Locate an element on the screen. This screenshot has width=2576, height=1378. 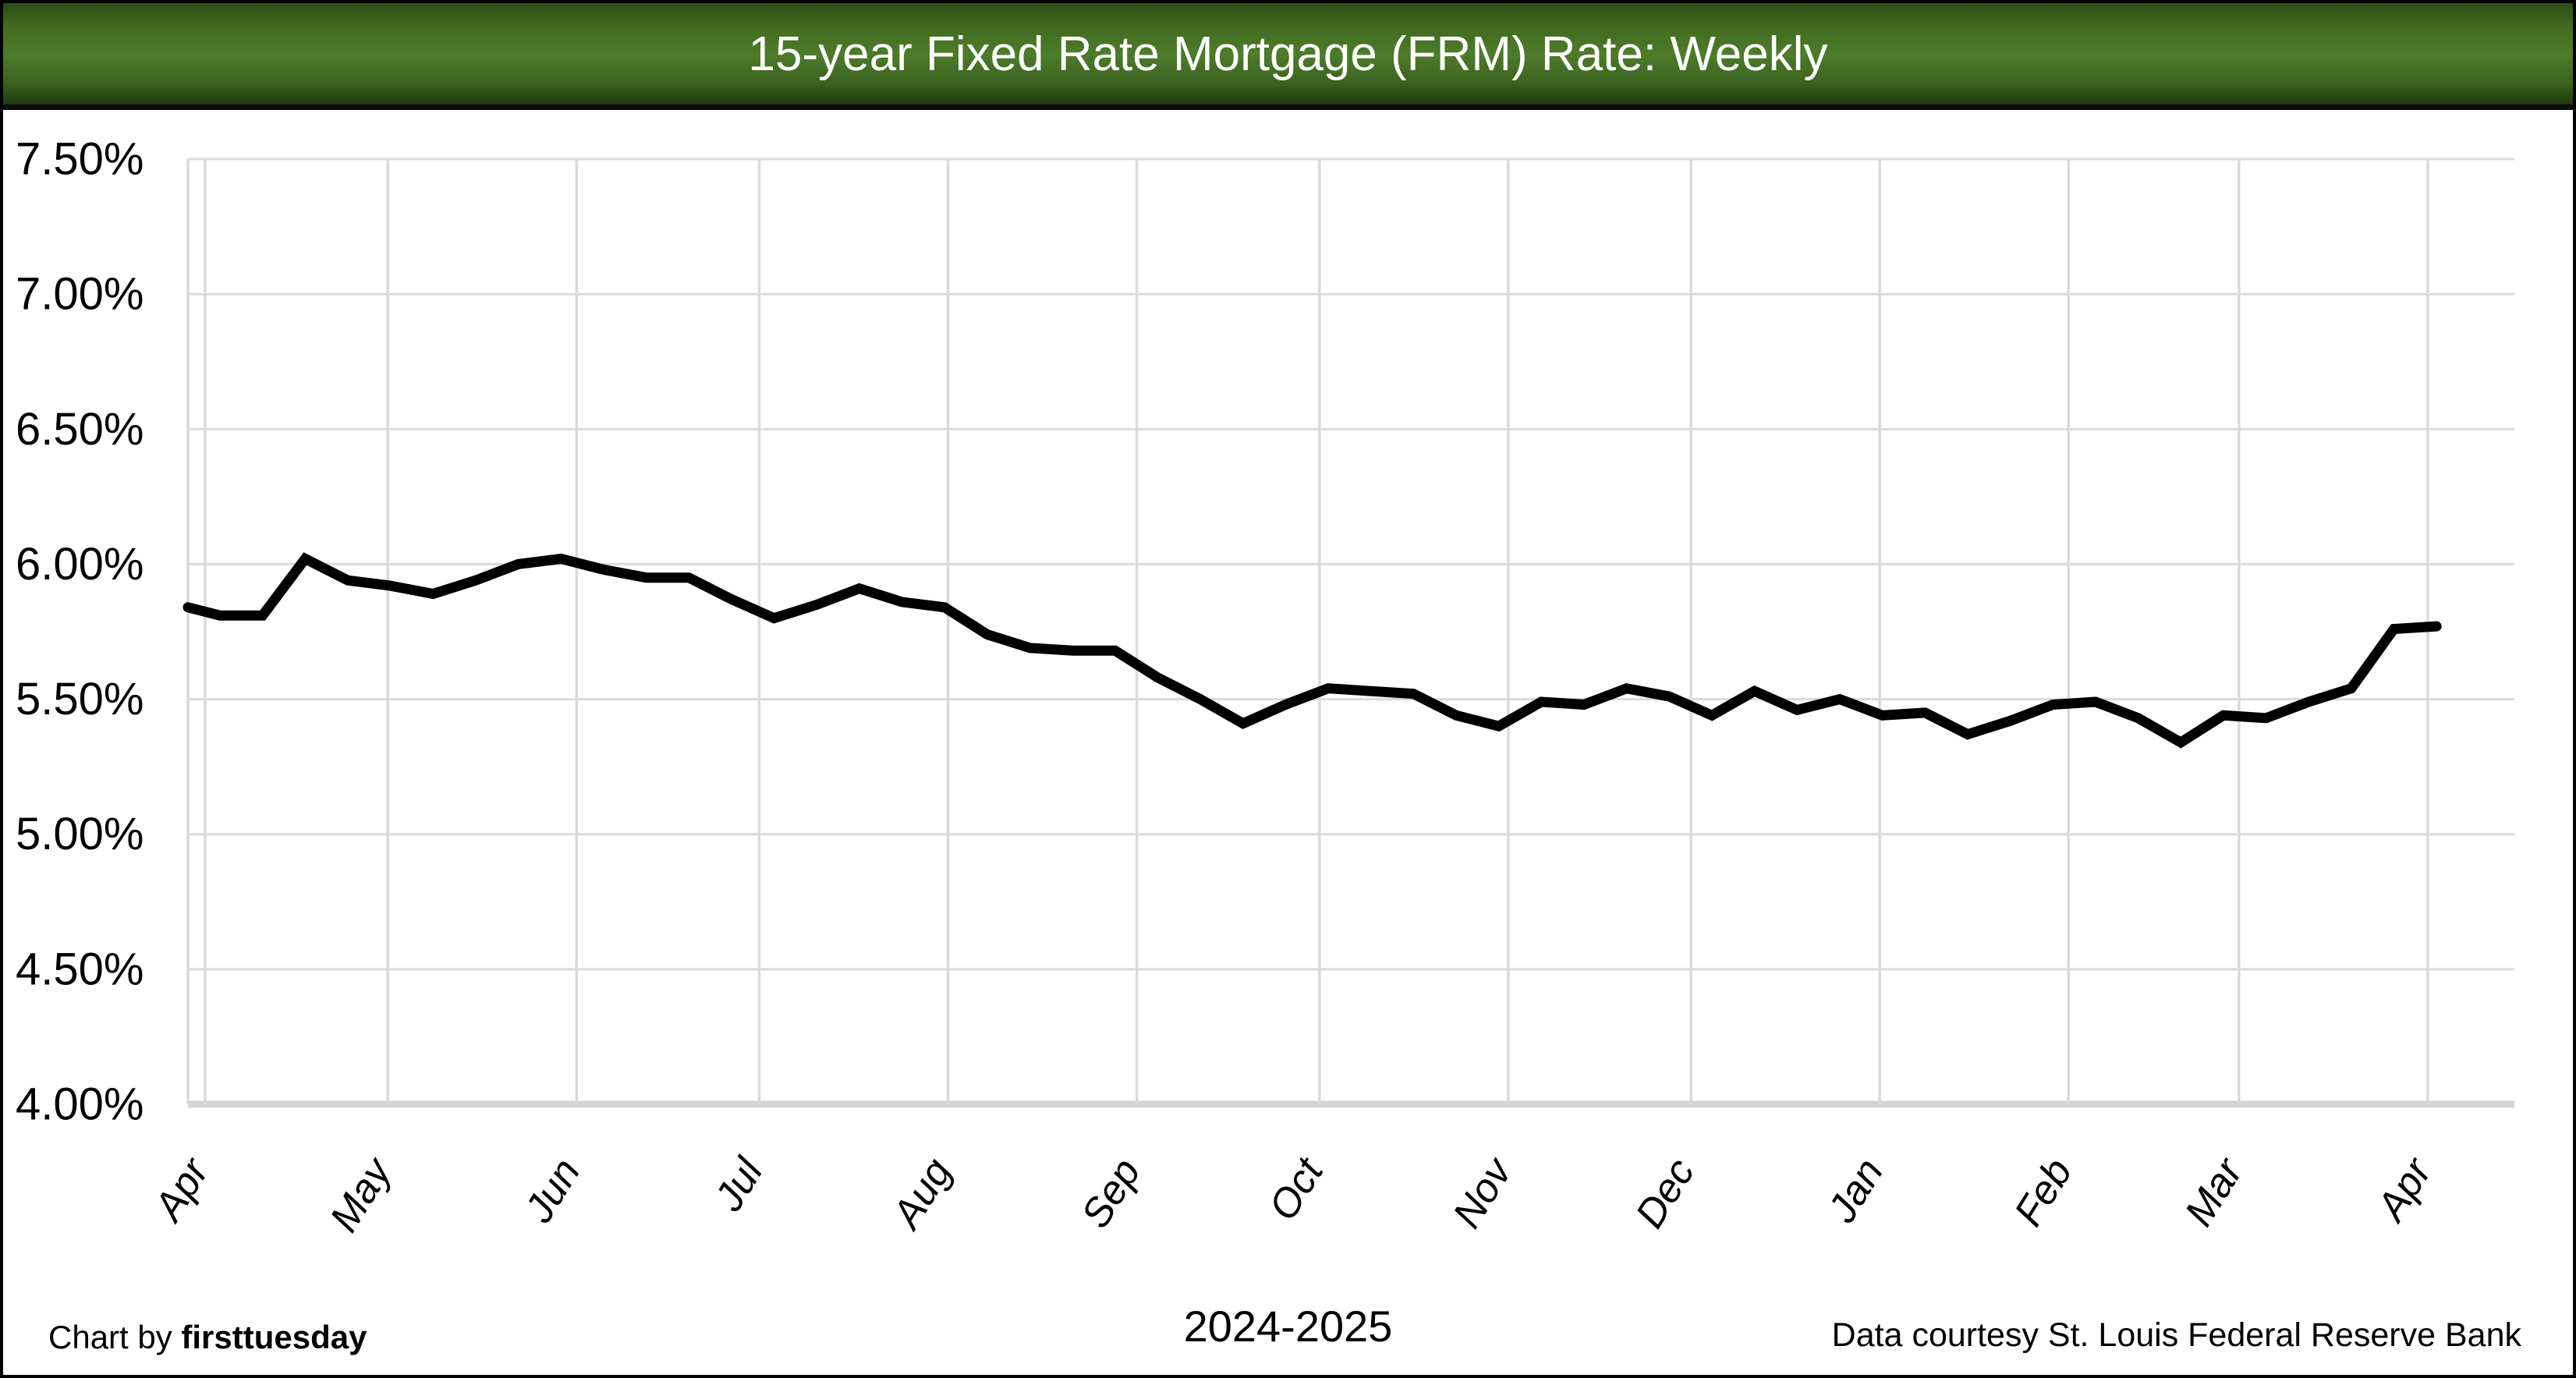
x-month-label: Jul is located at coordinates (739, 1184).